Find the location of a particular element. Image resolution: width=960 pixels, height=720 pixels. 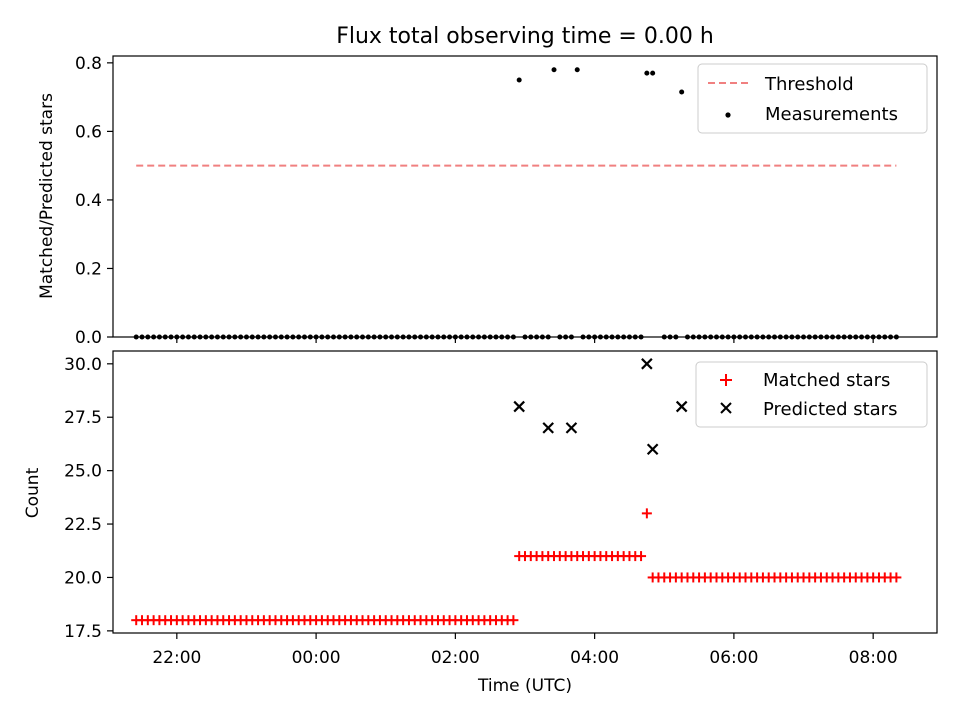

count-y-axis-label: Count is located at coordinates (33, 492).